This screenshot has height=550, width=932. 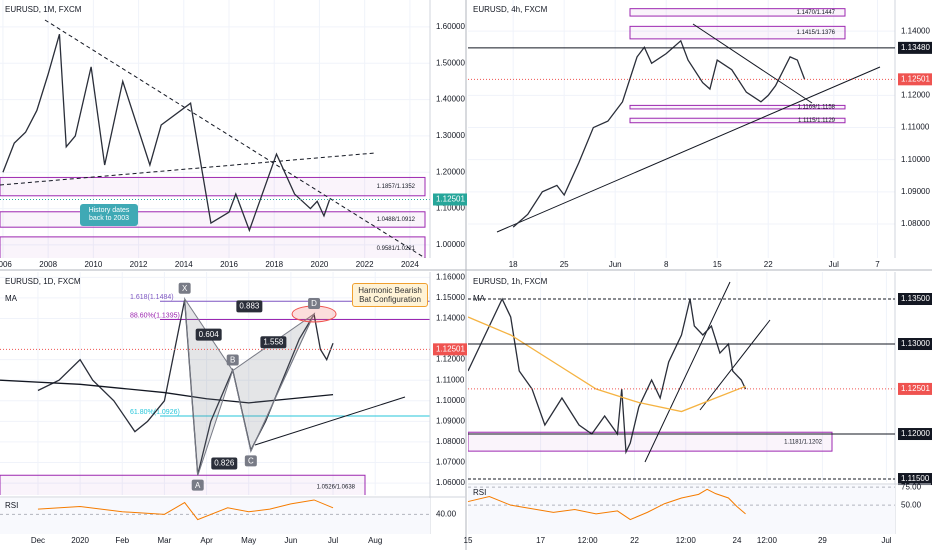 I want to click on x-tick-label: 2018, so click(x=274, y=264).